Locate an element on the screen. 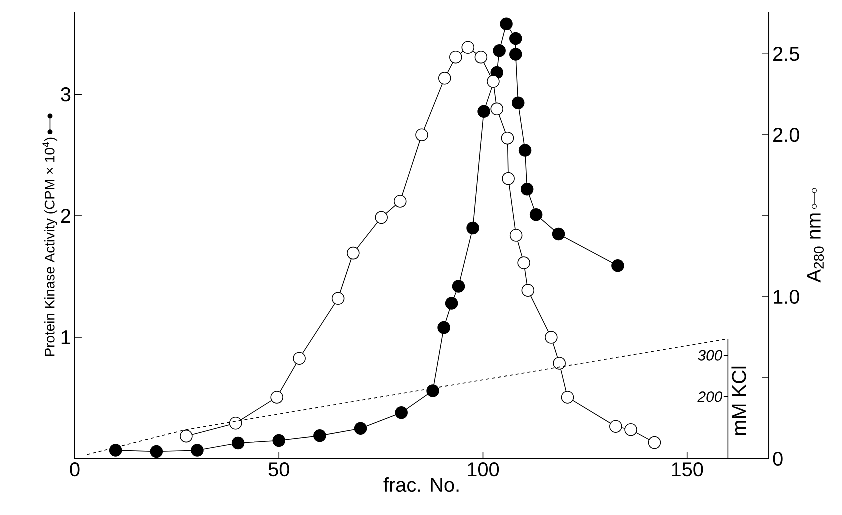  y2-tick-label: 2.5 is located at coordinates (787, 54).